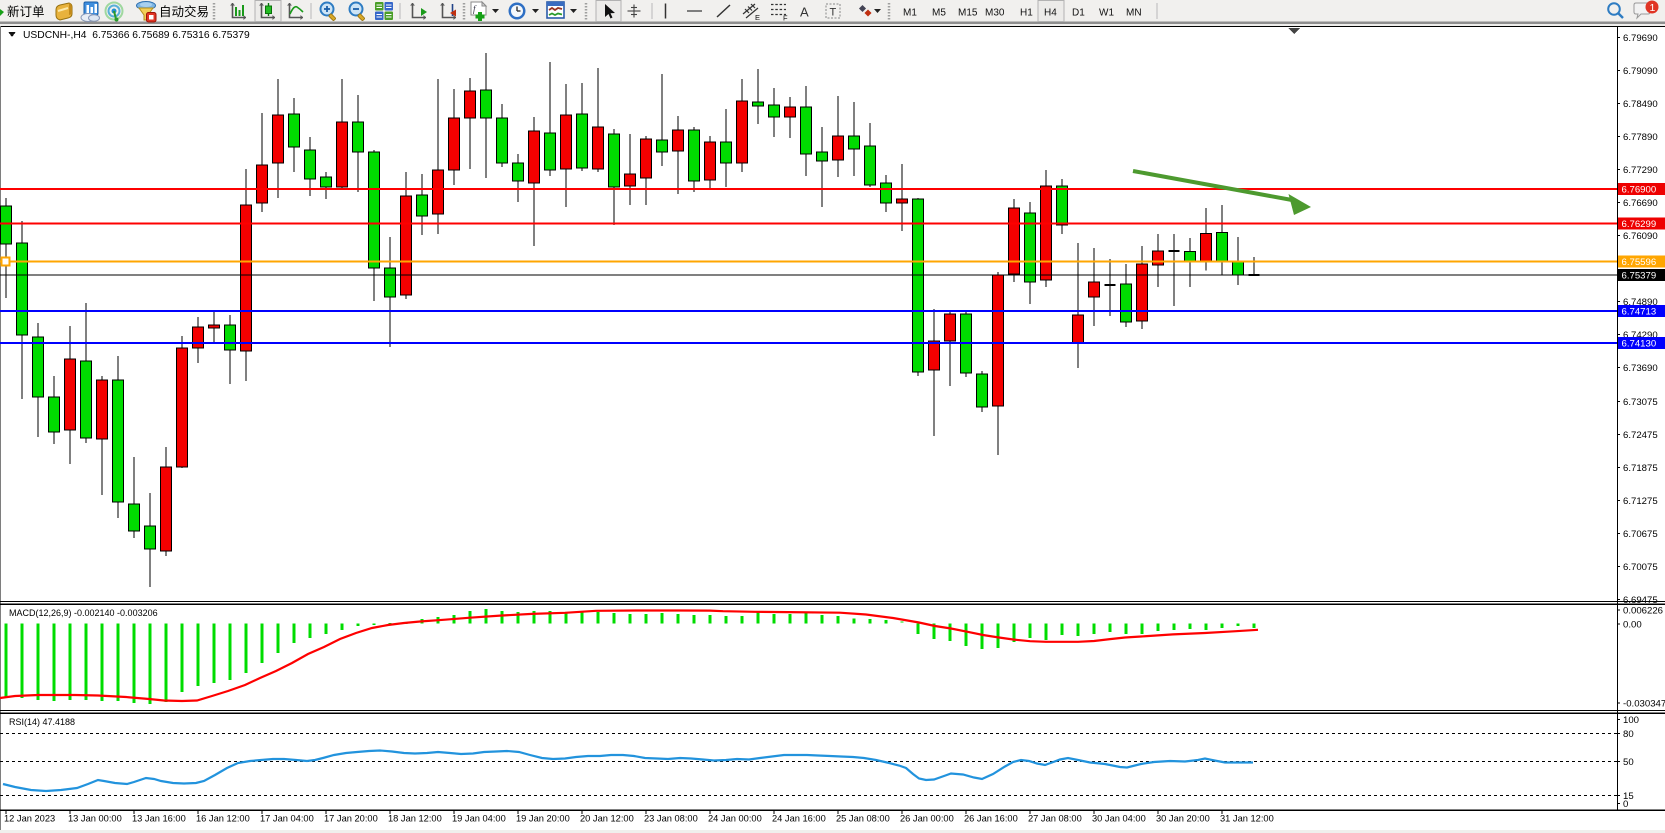 Image resolution: width=1665 pixels, height=833 pixels. Describe the element at coordinates (927, 819) in the screenshot. I see `svg-text: 26 Jan 00:00` at that location.